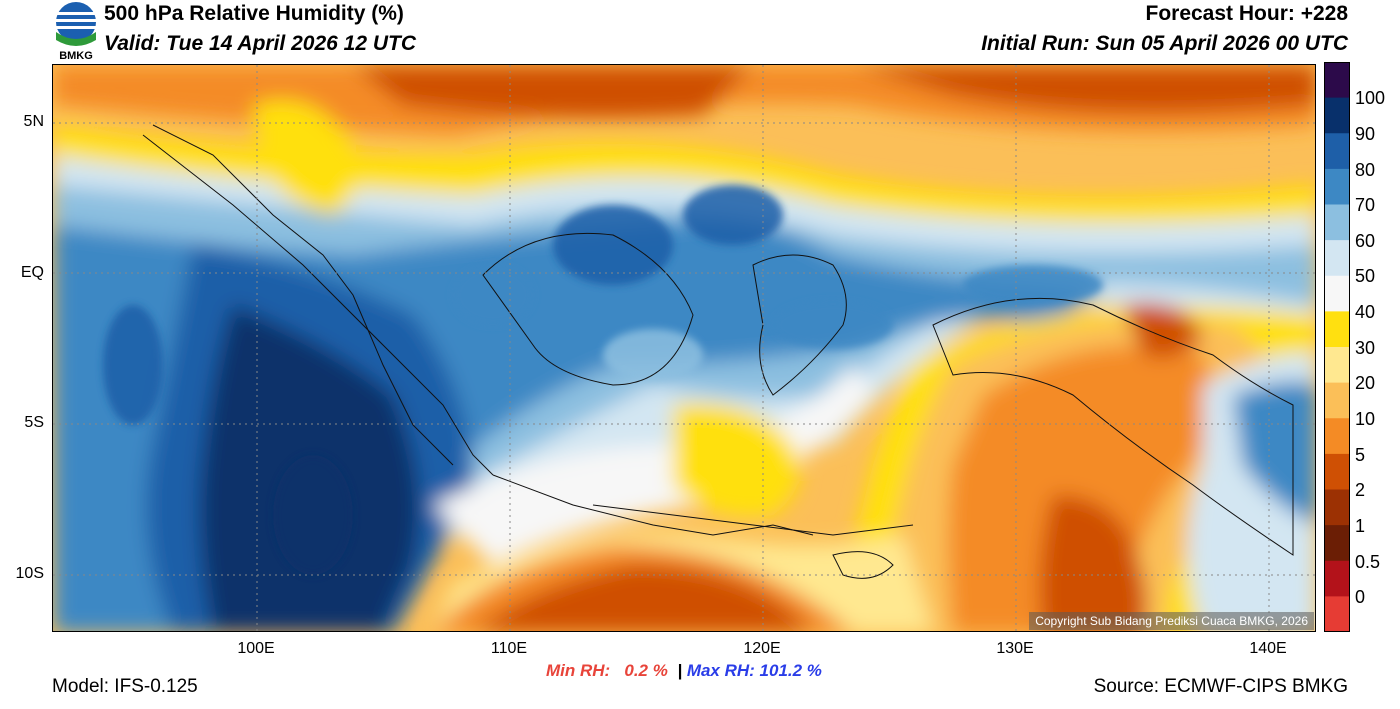  I want to click on logo-text: BMKG, so click(76, 56).